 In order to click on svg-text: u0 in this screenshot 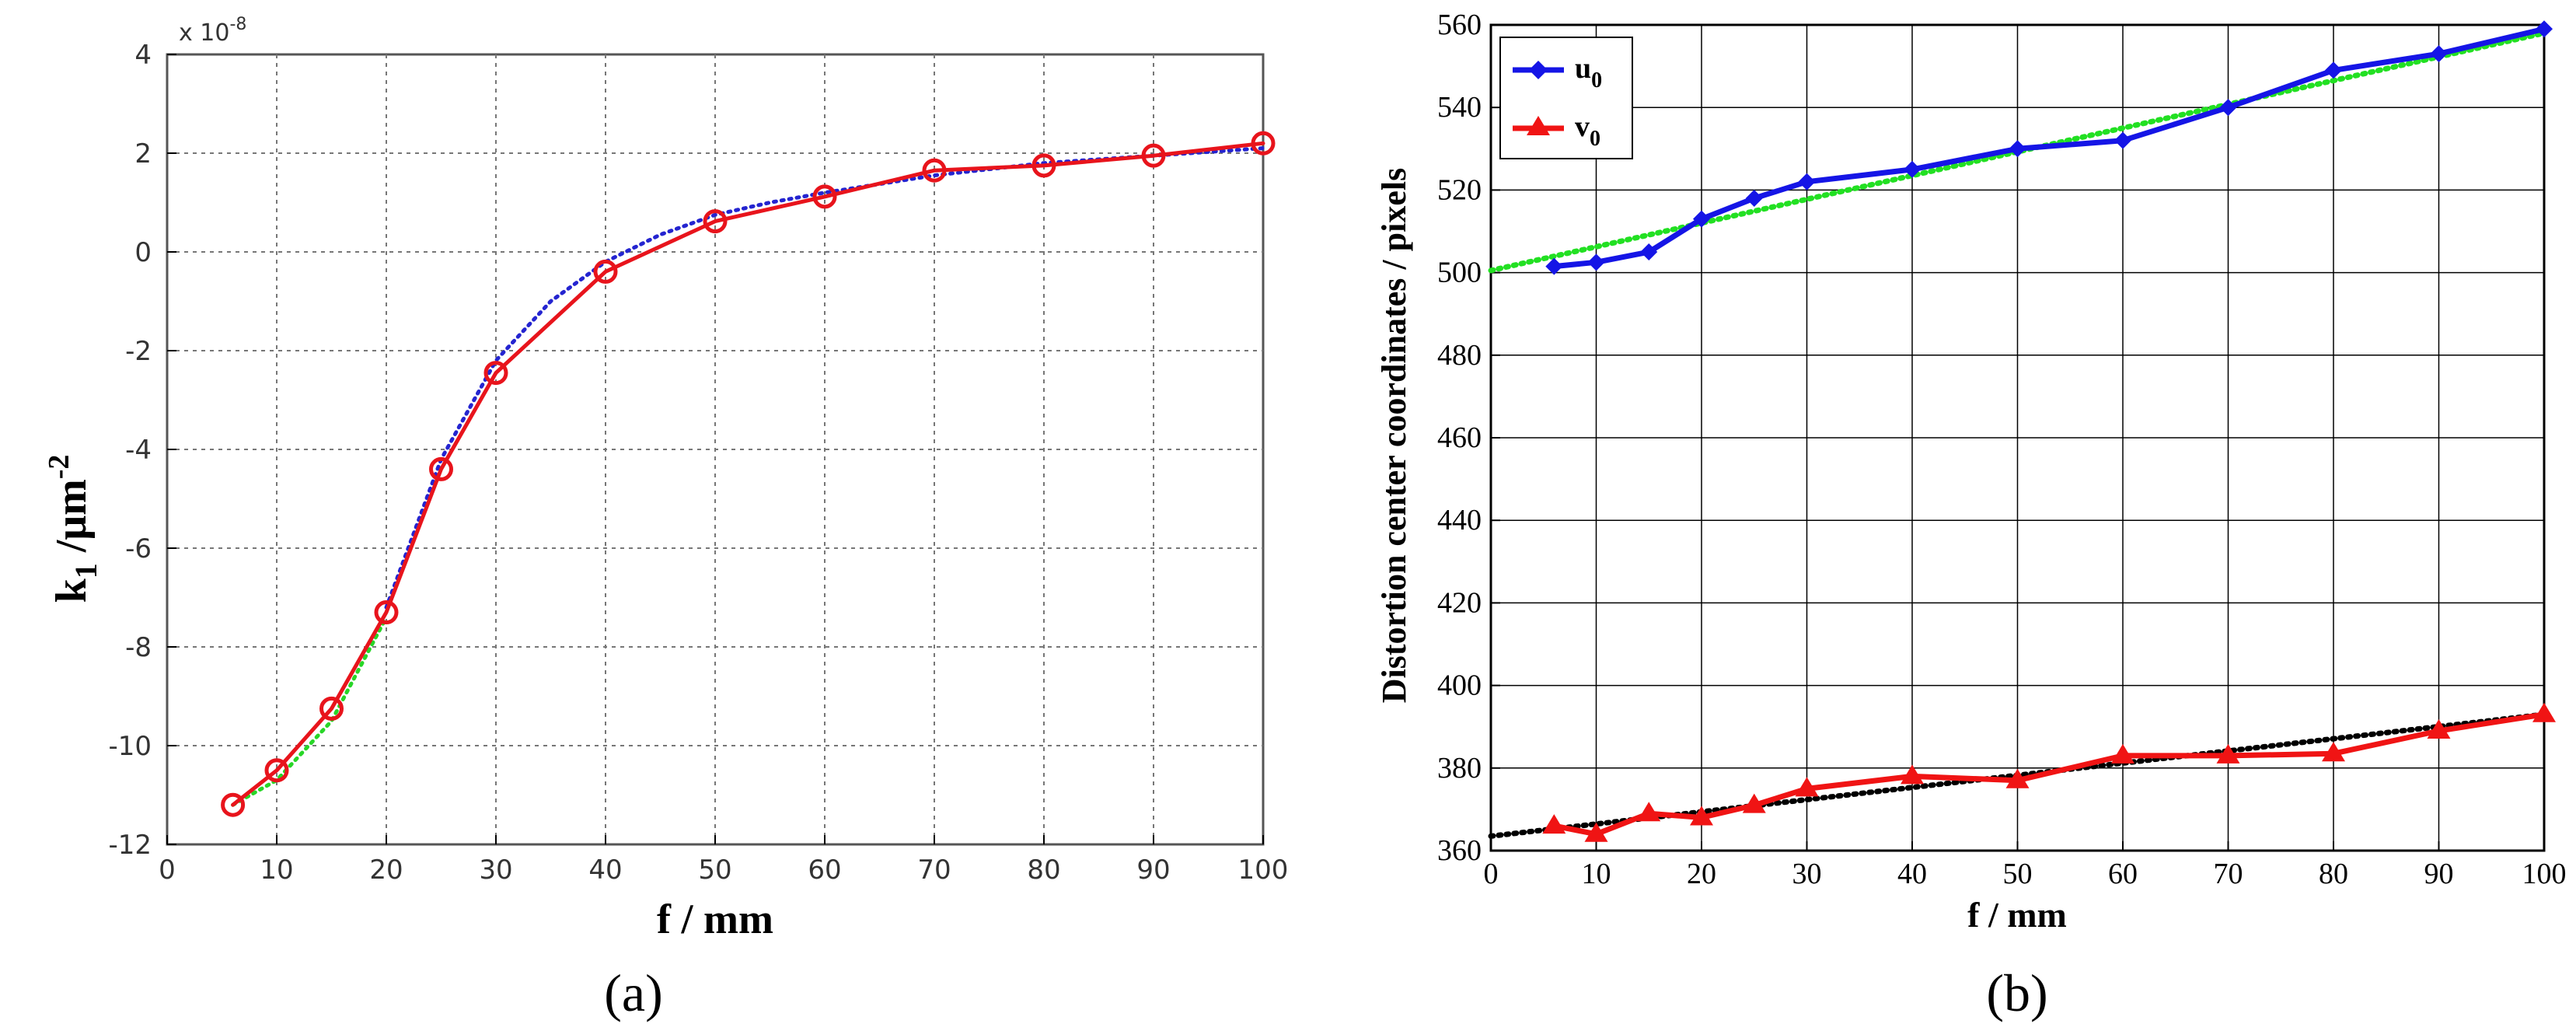, I will do `click(1589, 72)`.